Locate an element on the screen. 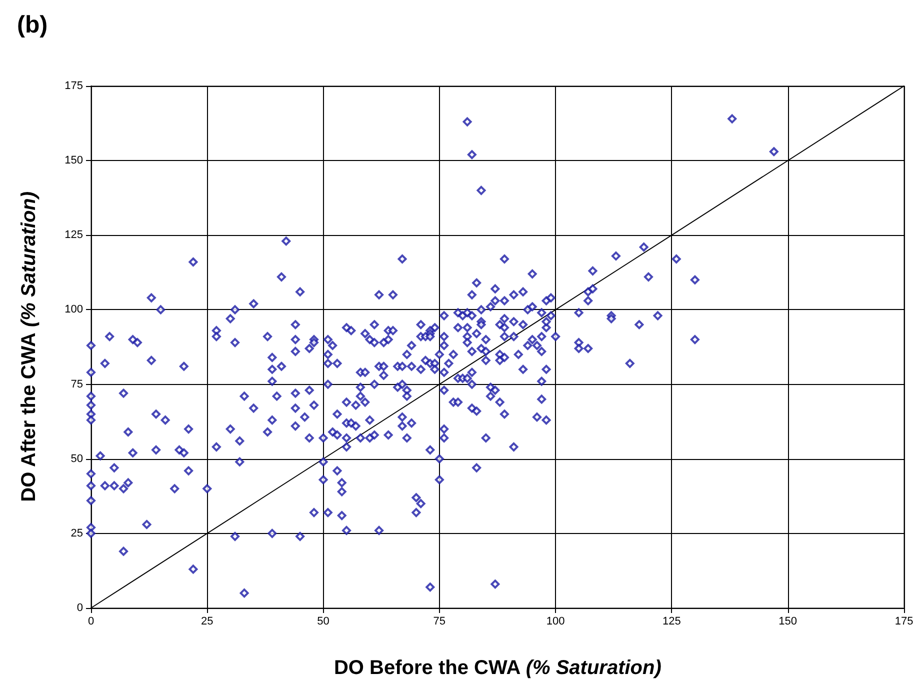 The image size is (919, 693). x-axis-title: DO Before the CWA (% Saturation) is located at coordinates (498, 668).